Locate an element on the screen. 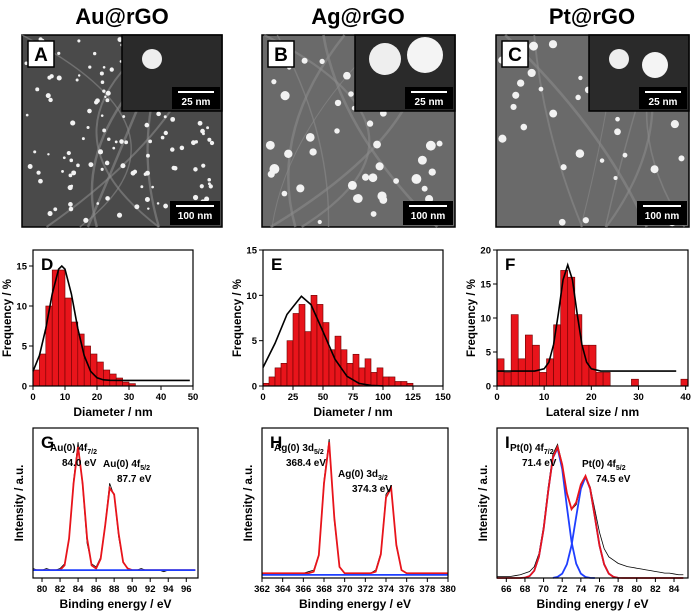 This screenshot has height=615, width=694. x-tick-label: 20 is located at coordinates (97, 397).